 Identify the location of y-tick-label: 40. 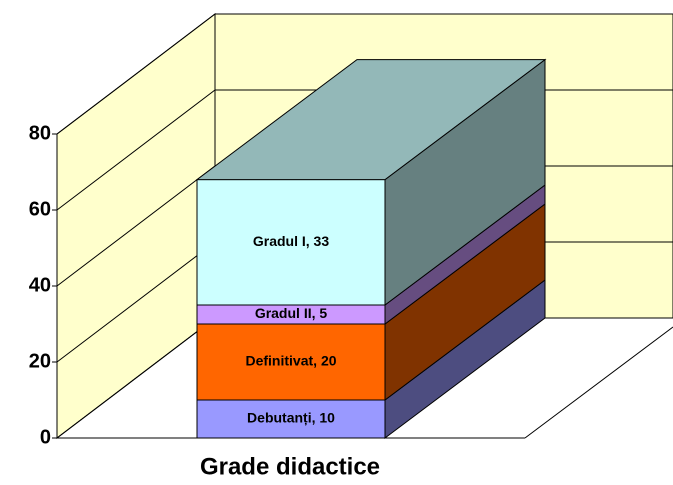
(40, 285).